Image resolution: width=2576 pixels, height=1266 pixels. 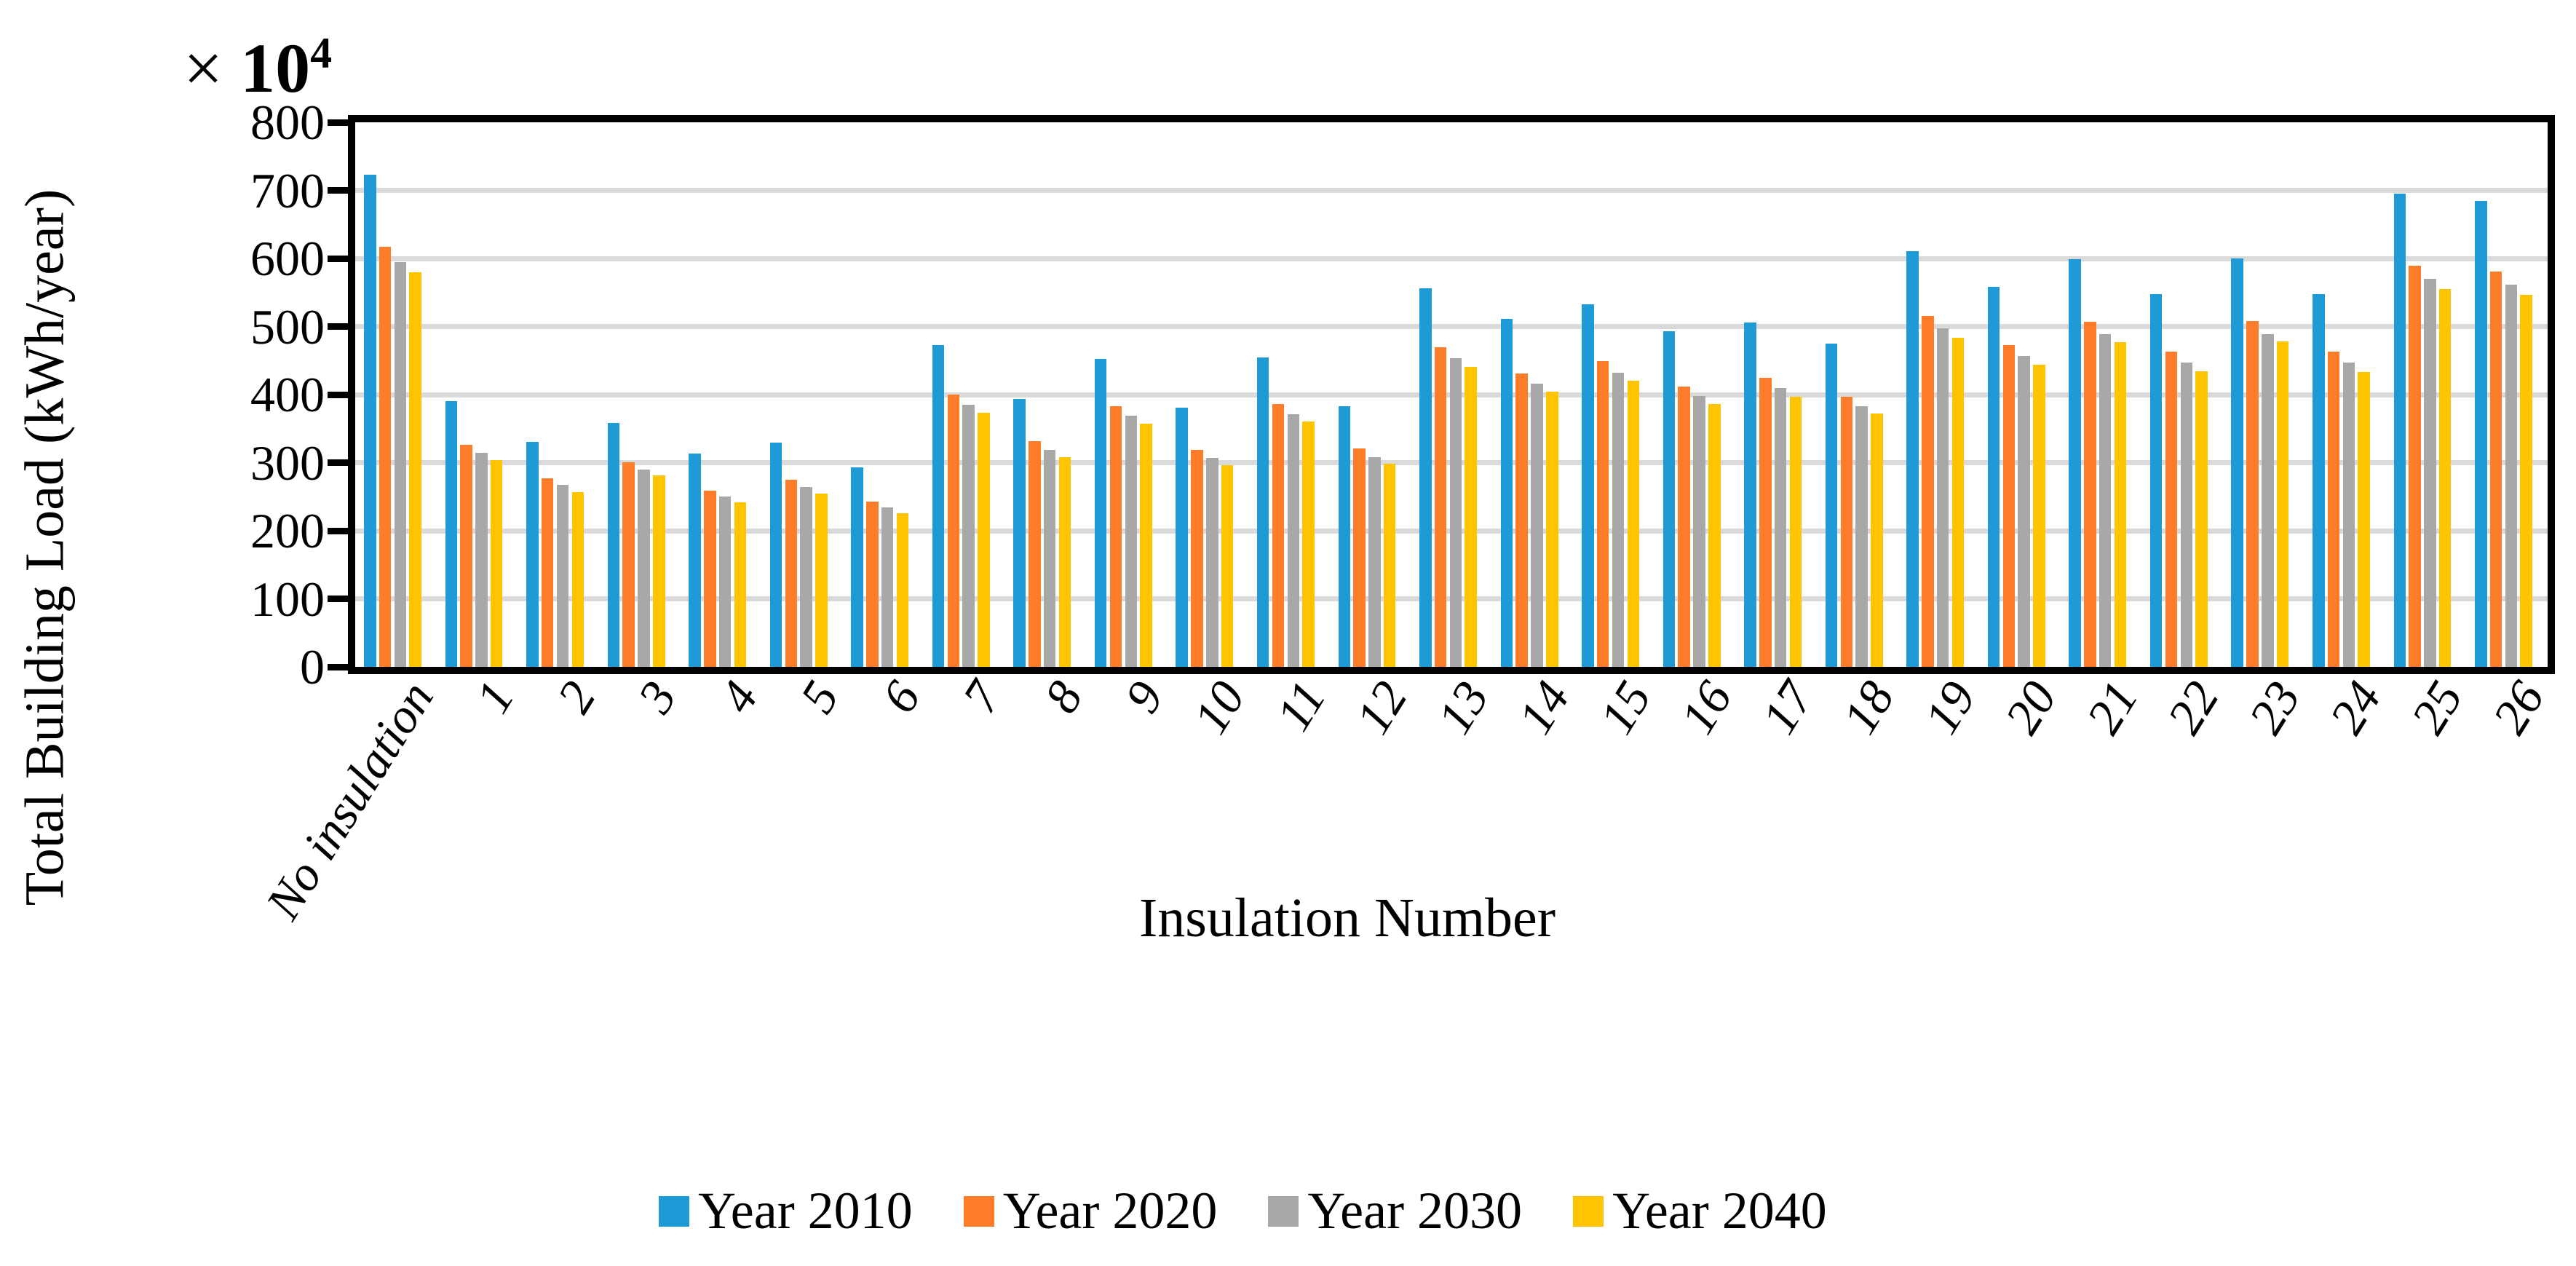 What do you see at coordinates (1625, 707) in the screenshot?
I see `x-tick-label-text: 15` at bounding box center [1625, 707].